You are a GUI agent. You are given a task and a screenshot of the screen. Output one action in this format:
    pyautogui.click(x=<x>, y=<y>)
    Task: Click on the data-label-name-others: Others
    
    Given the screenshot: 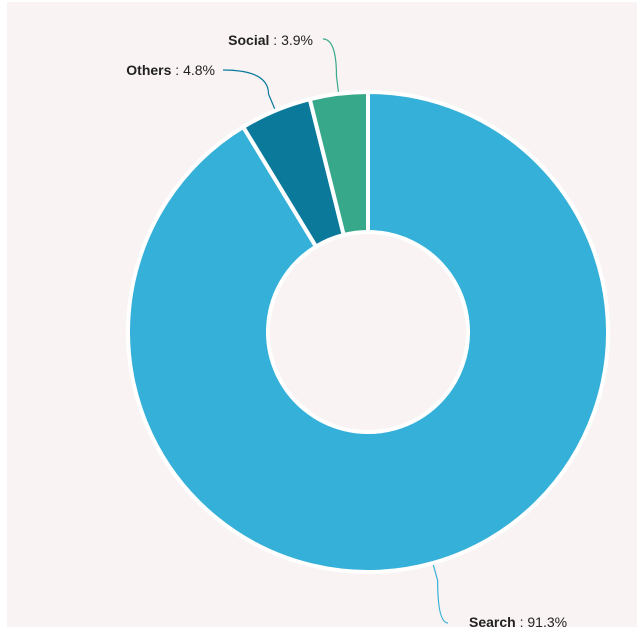 What is the action you would take?
    pyautogui.click(x=148, y=70)
    